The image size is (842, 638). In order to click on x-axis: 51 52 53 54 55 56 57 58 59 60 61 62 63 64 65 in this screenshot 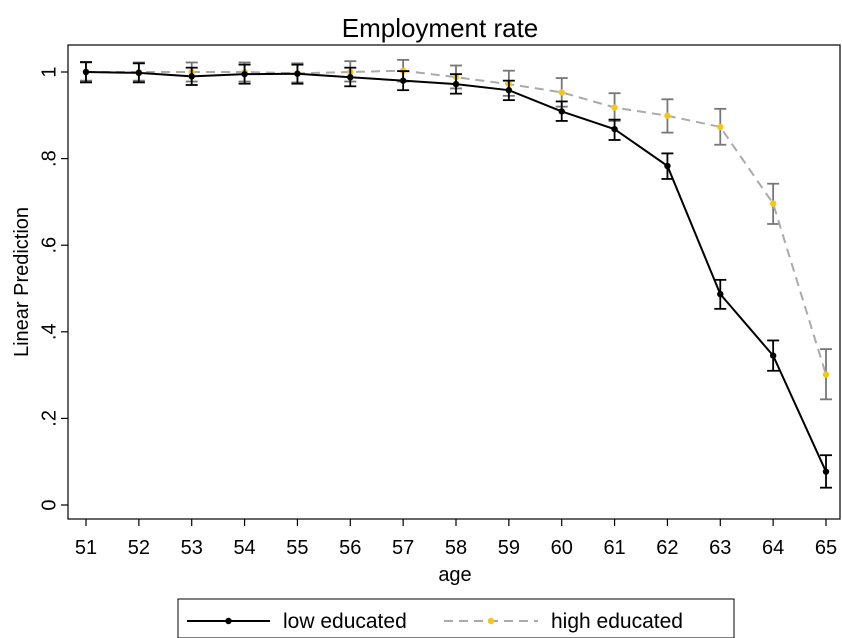, I will do `click(456, 539)`.